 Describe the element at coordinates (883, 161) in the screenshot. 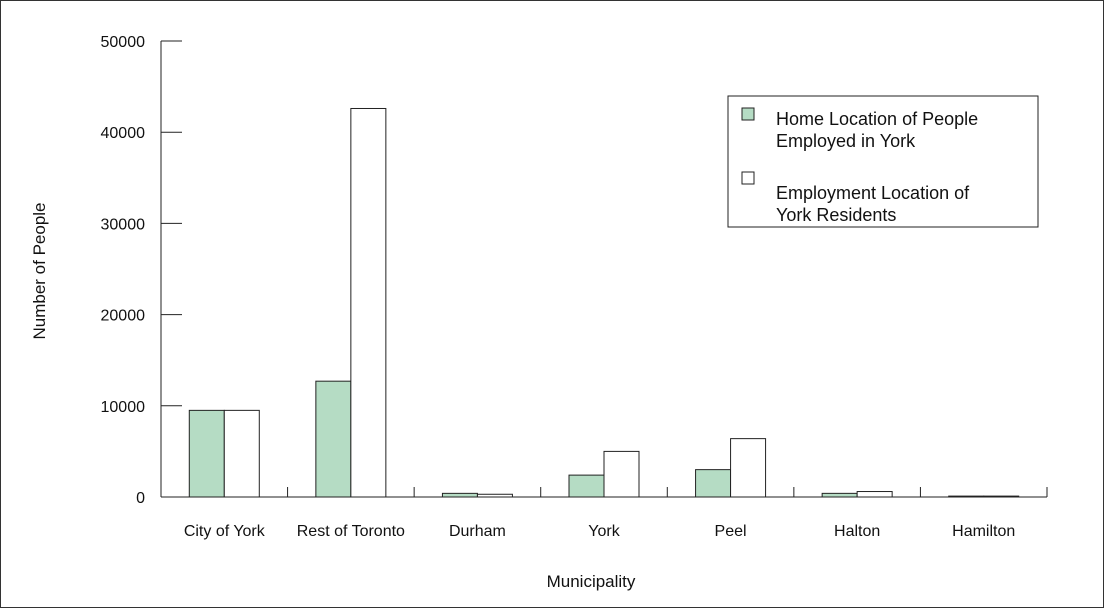

I see `legend-box` at that location.